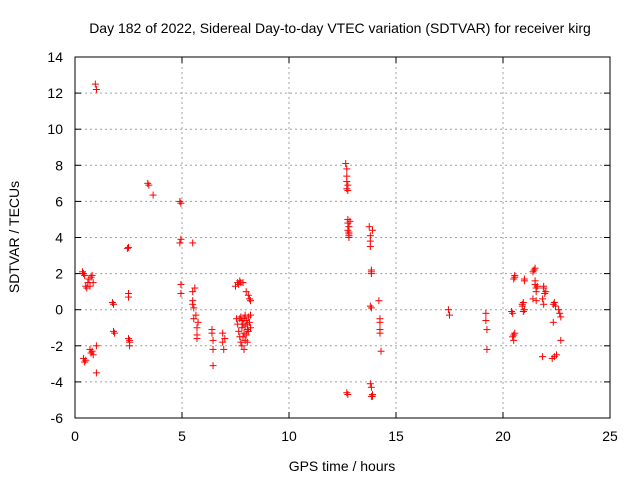 The width and height of the screenshot is (640, 480). Describe the element at coordinates (59, 274) in the screenshot. I see `y-tick-label: 2` at that location.